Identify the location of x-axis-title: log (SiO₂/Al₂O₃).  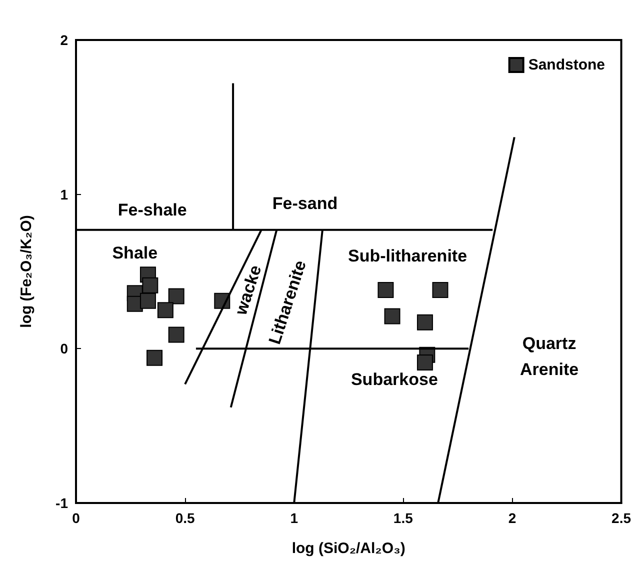
(349, 548).